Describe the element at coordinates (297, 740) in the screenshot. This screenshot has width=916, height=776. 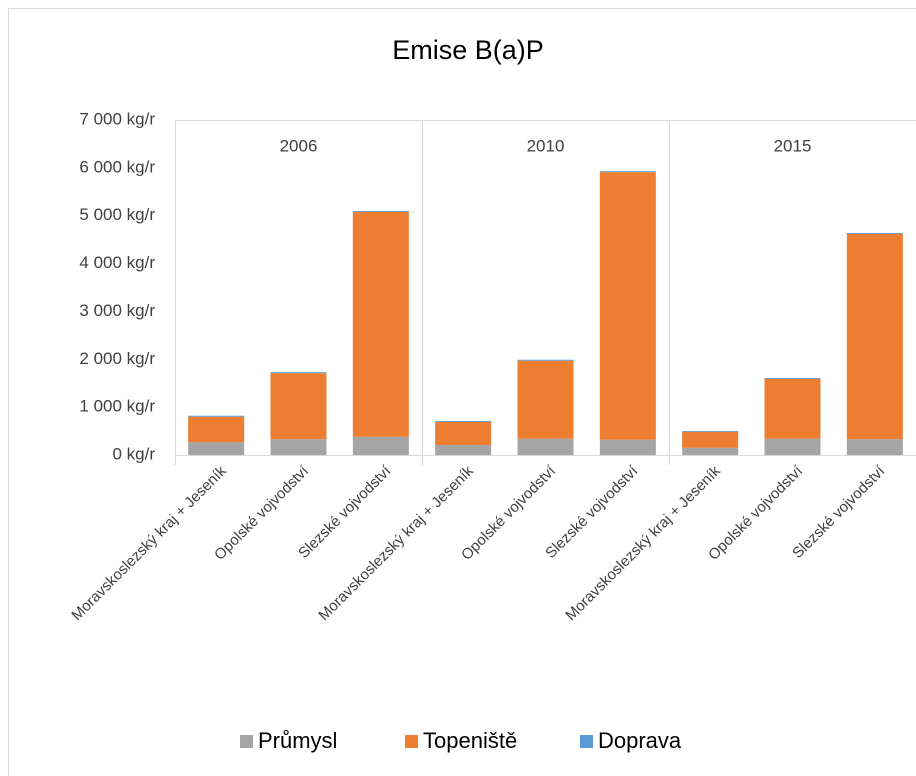
I see `legend-label: Průmysl` at that location.